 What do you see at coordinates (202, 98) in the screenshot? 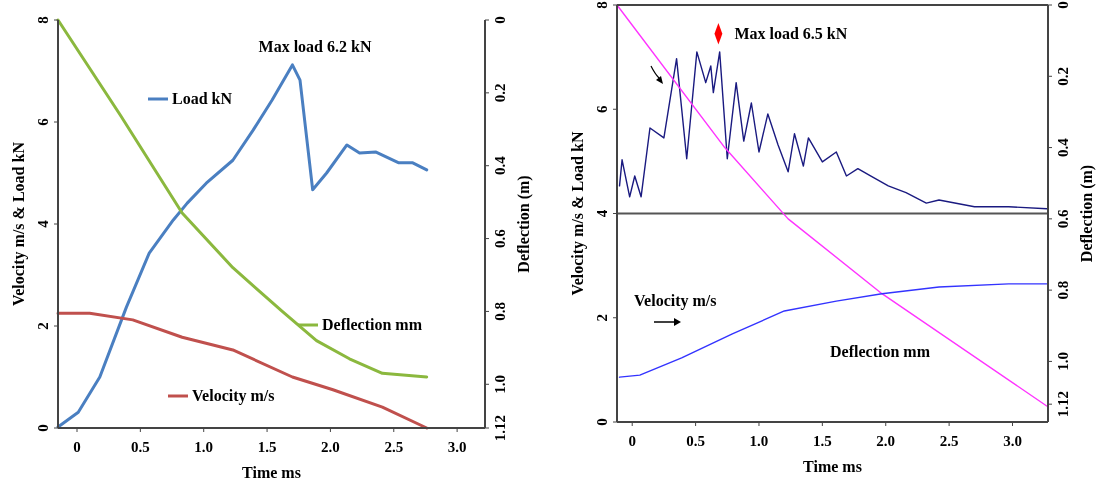
I see `legend-label: Load kN` at bounding box center [202, 98].